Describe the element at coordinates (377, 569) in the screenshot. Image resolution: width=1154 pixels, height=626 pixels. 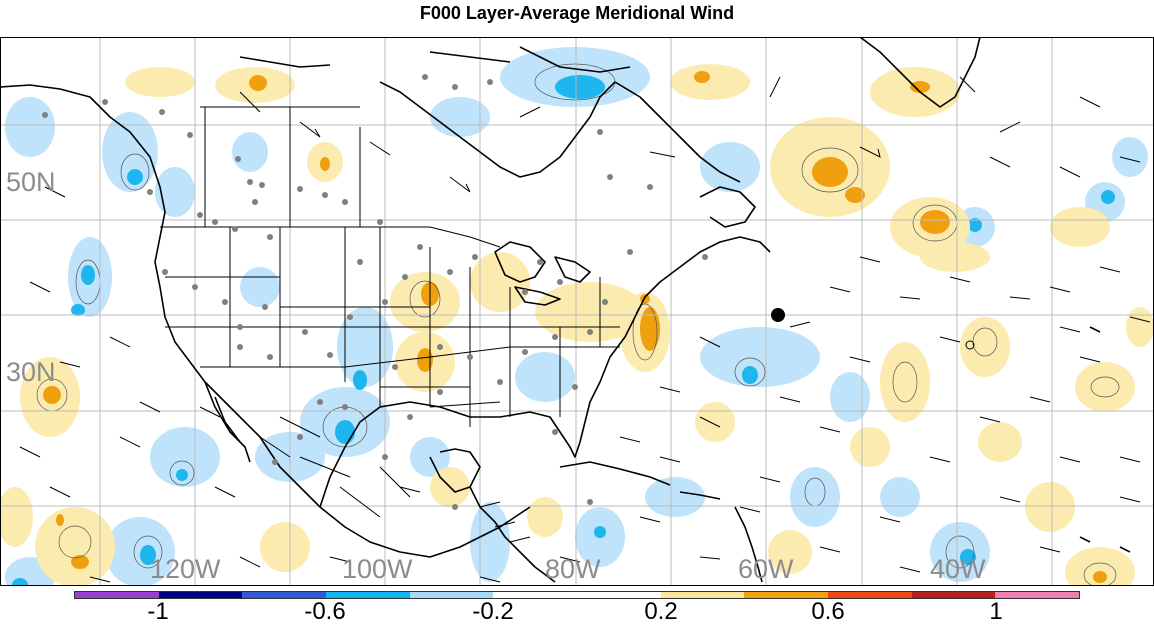
I see `lon-label-100w: 100W` at that location.